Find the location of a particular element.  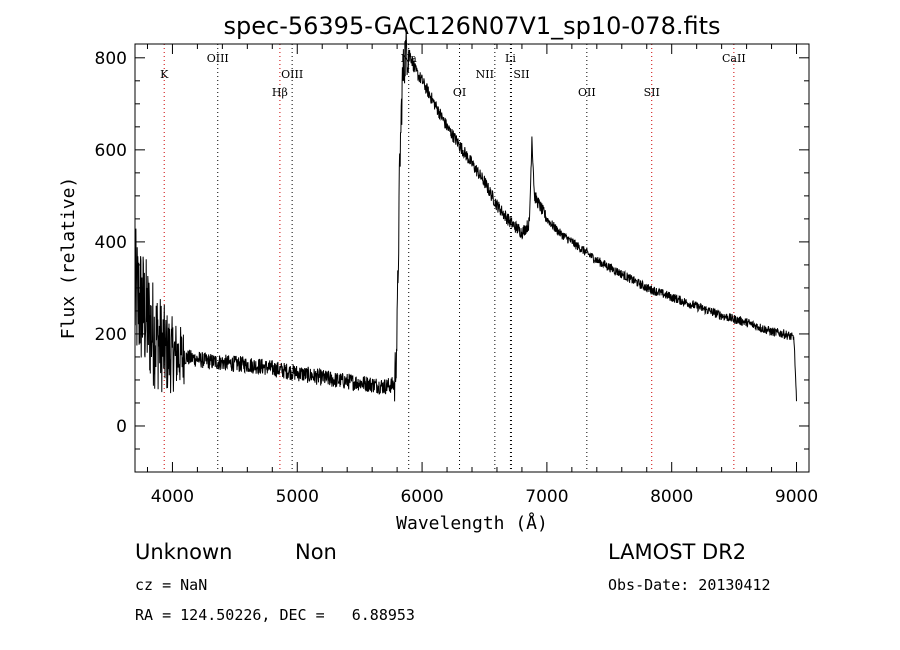

class-label: Unknown is located at coordinates (184, 552).